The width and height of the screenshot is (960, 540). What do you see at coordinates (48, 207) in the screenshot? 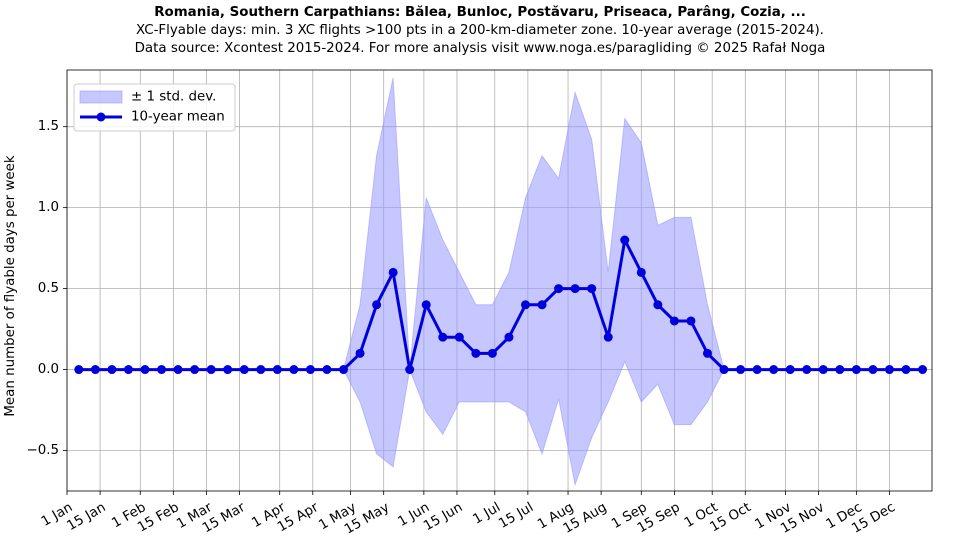
I see `y-tick-label: 1.0` at bounding box center [48, 207].